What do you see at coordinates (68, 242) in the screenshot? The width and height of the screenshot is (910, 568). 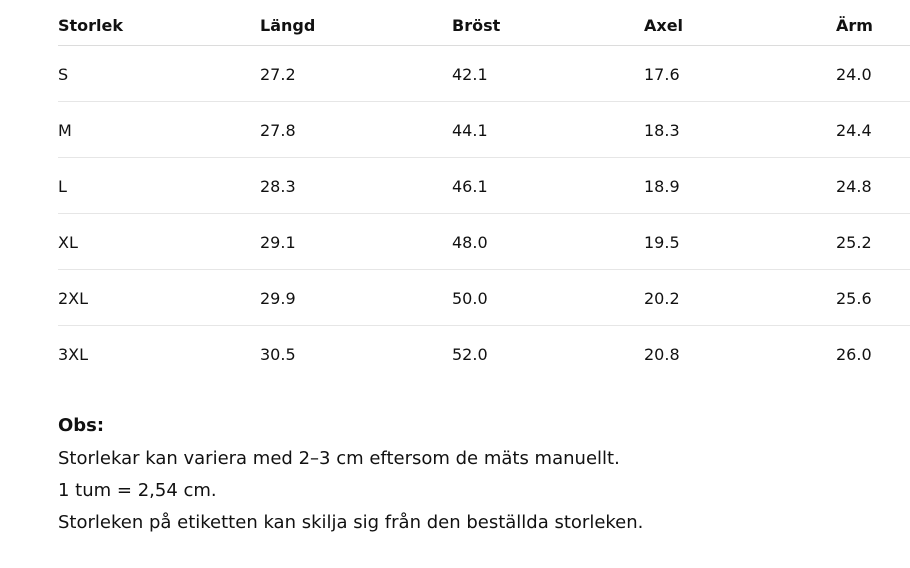 I see `table-cell: XL` at bounding box center [68, 242].